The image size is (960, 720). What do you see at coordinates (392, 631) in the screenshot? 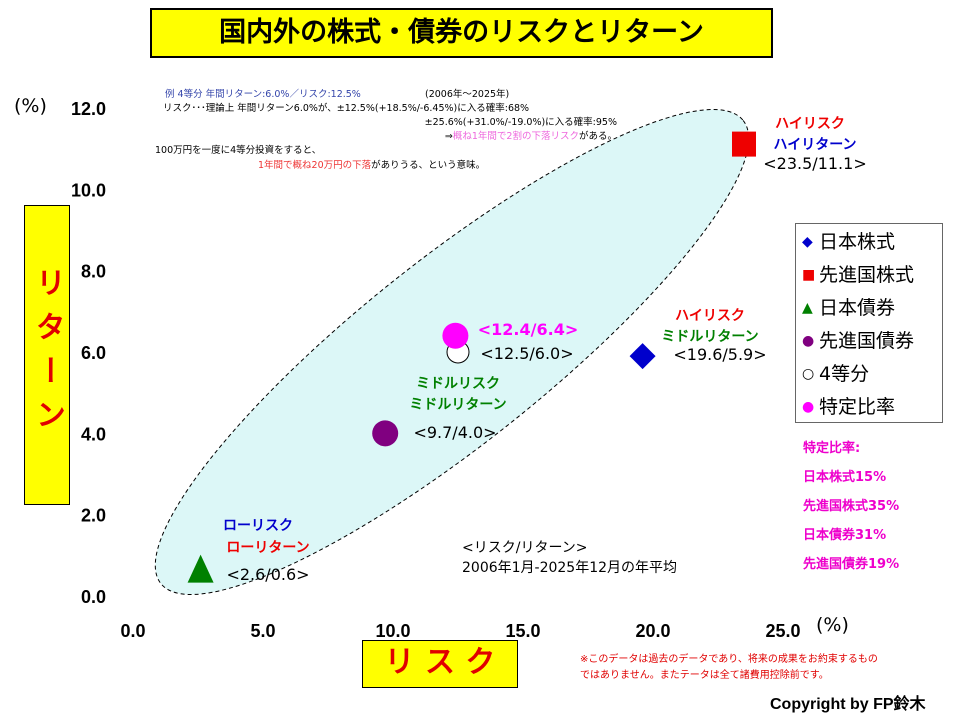
I see `x-tick-label: 10.0` at bounding box center [392, 631].